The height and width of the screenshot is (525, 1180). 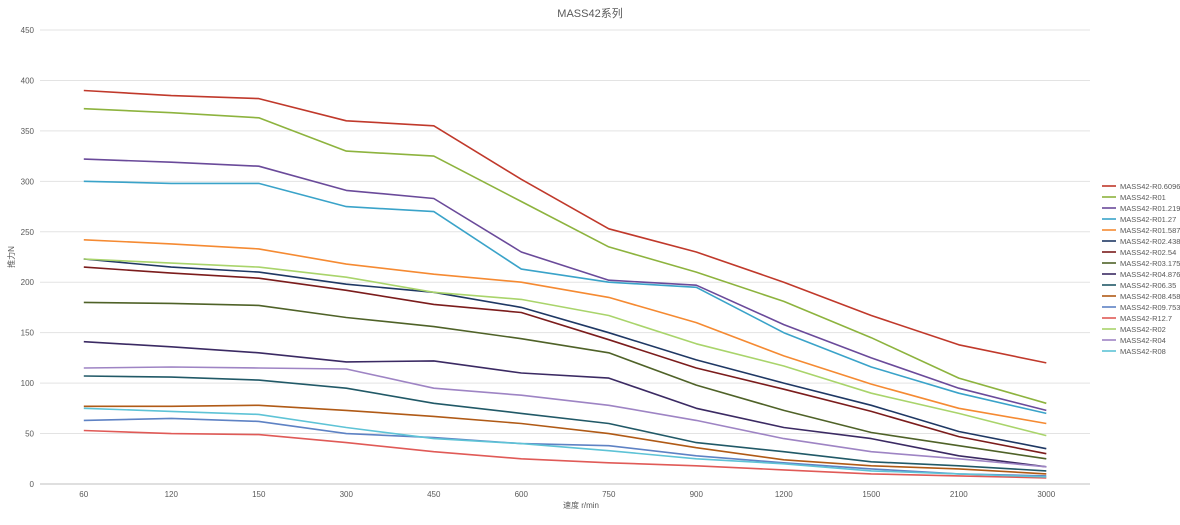 I want to click on y-tick-label: 0, so click(x=32, y=484).